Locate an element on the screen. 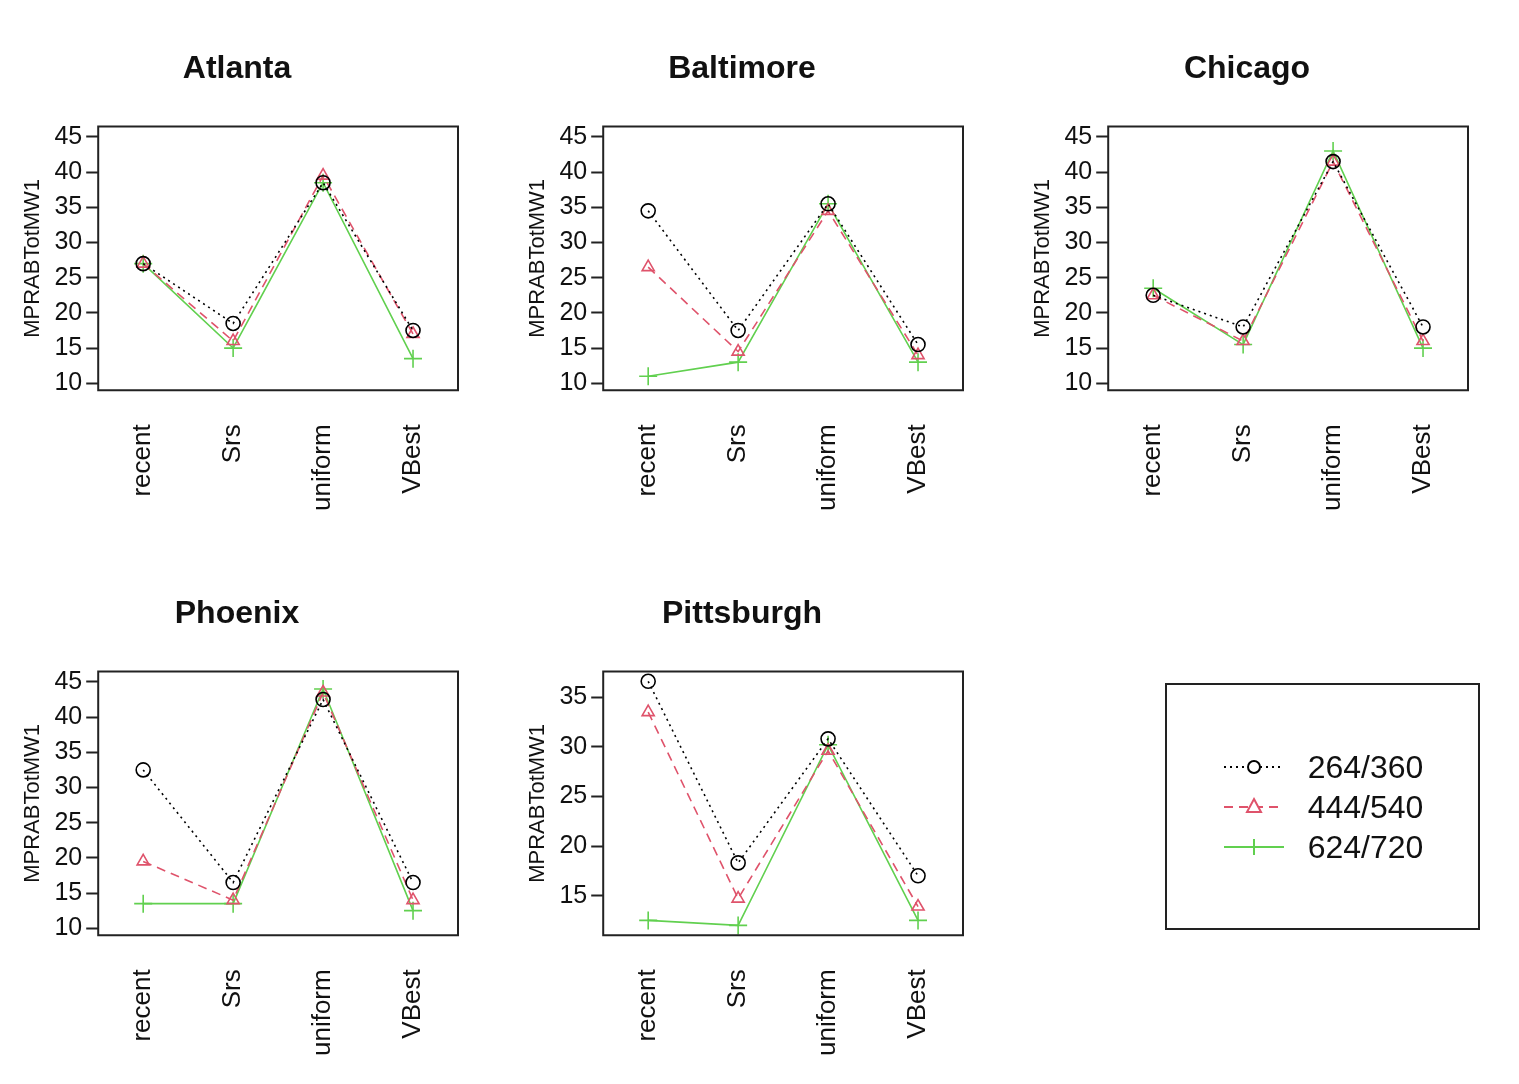 This screenshot has width=1519, height=1084. legend-label: 444/540 is located at coordinates (1365, 807).